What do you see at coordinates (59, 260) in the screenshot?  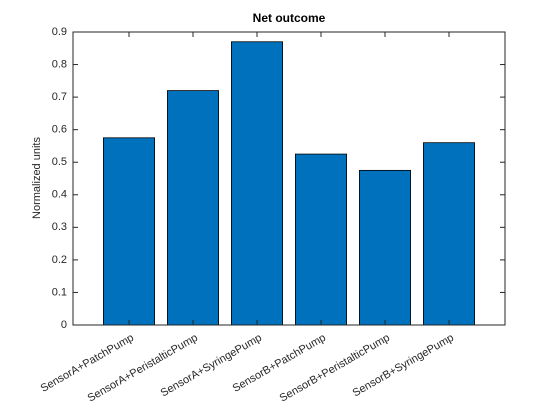 I see `y-tick-label: 0.2` at bounding box center [59, 260].